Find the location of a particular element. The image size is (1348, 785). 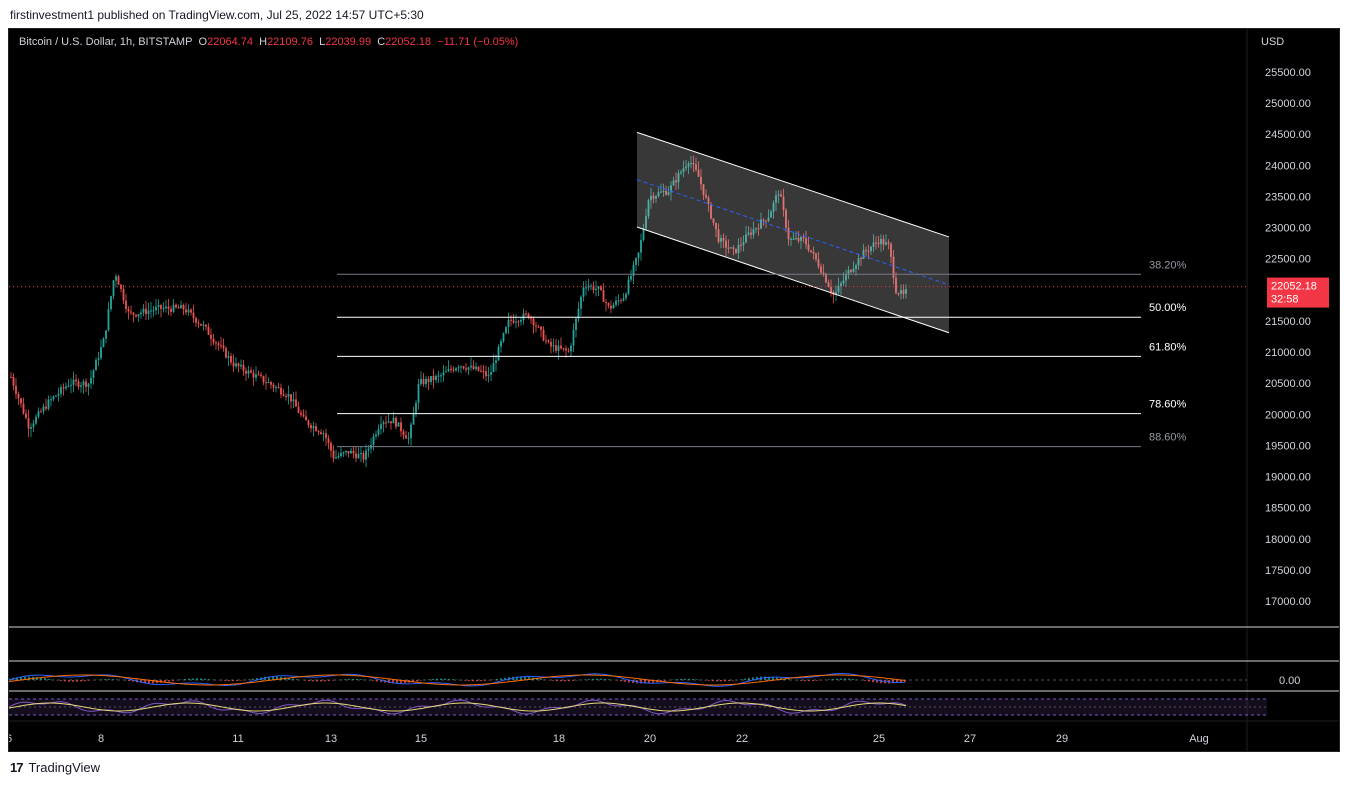

time-tick-label: 13 is located at coordinates (331, 739).